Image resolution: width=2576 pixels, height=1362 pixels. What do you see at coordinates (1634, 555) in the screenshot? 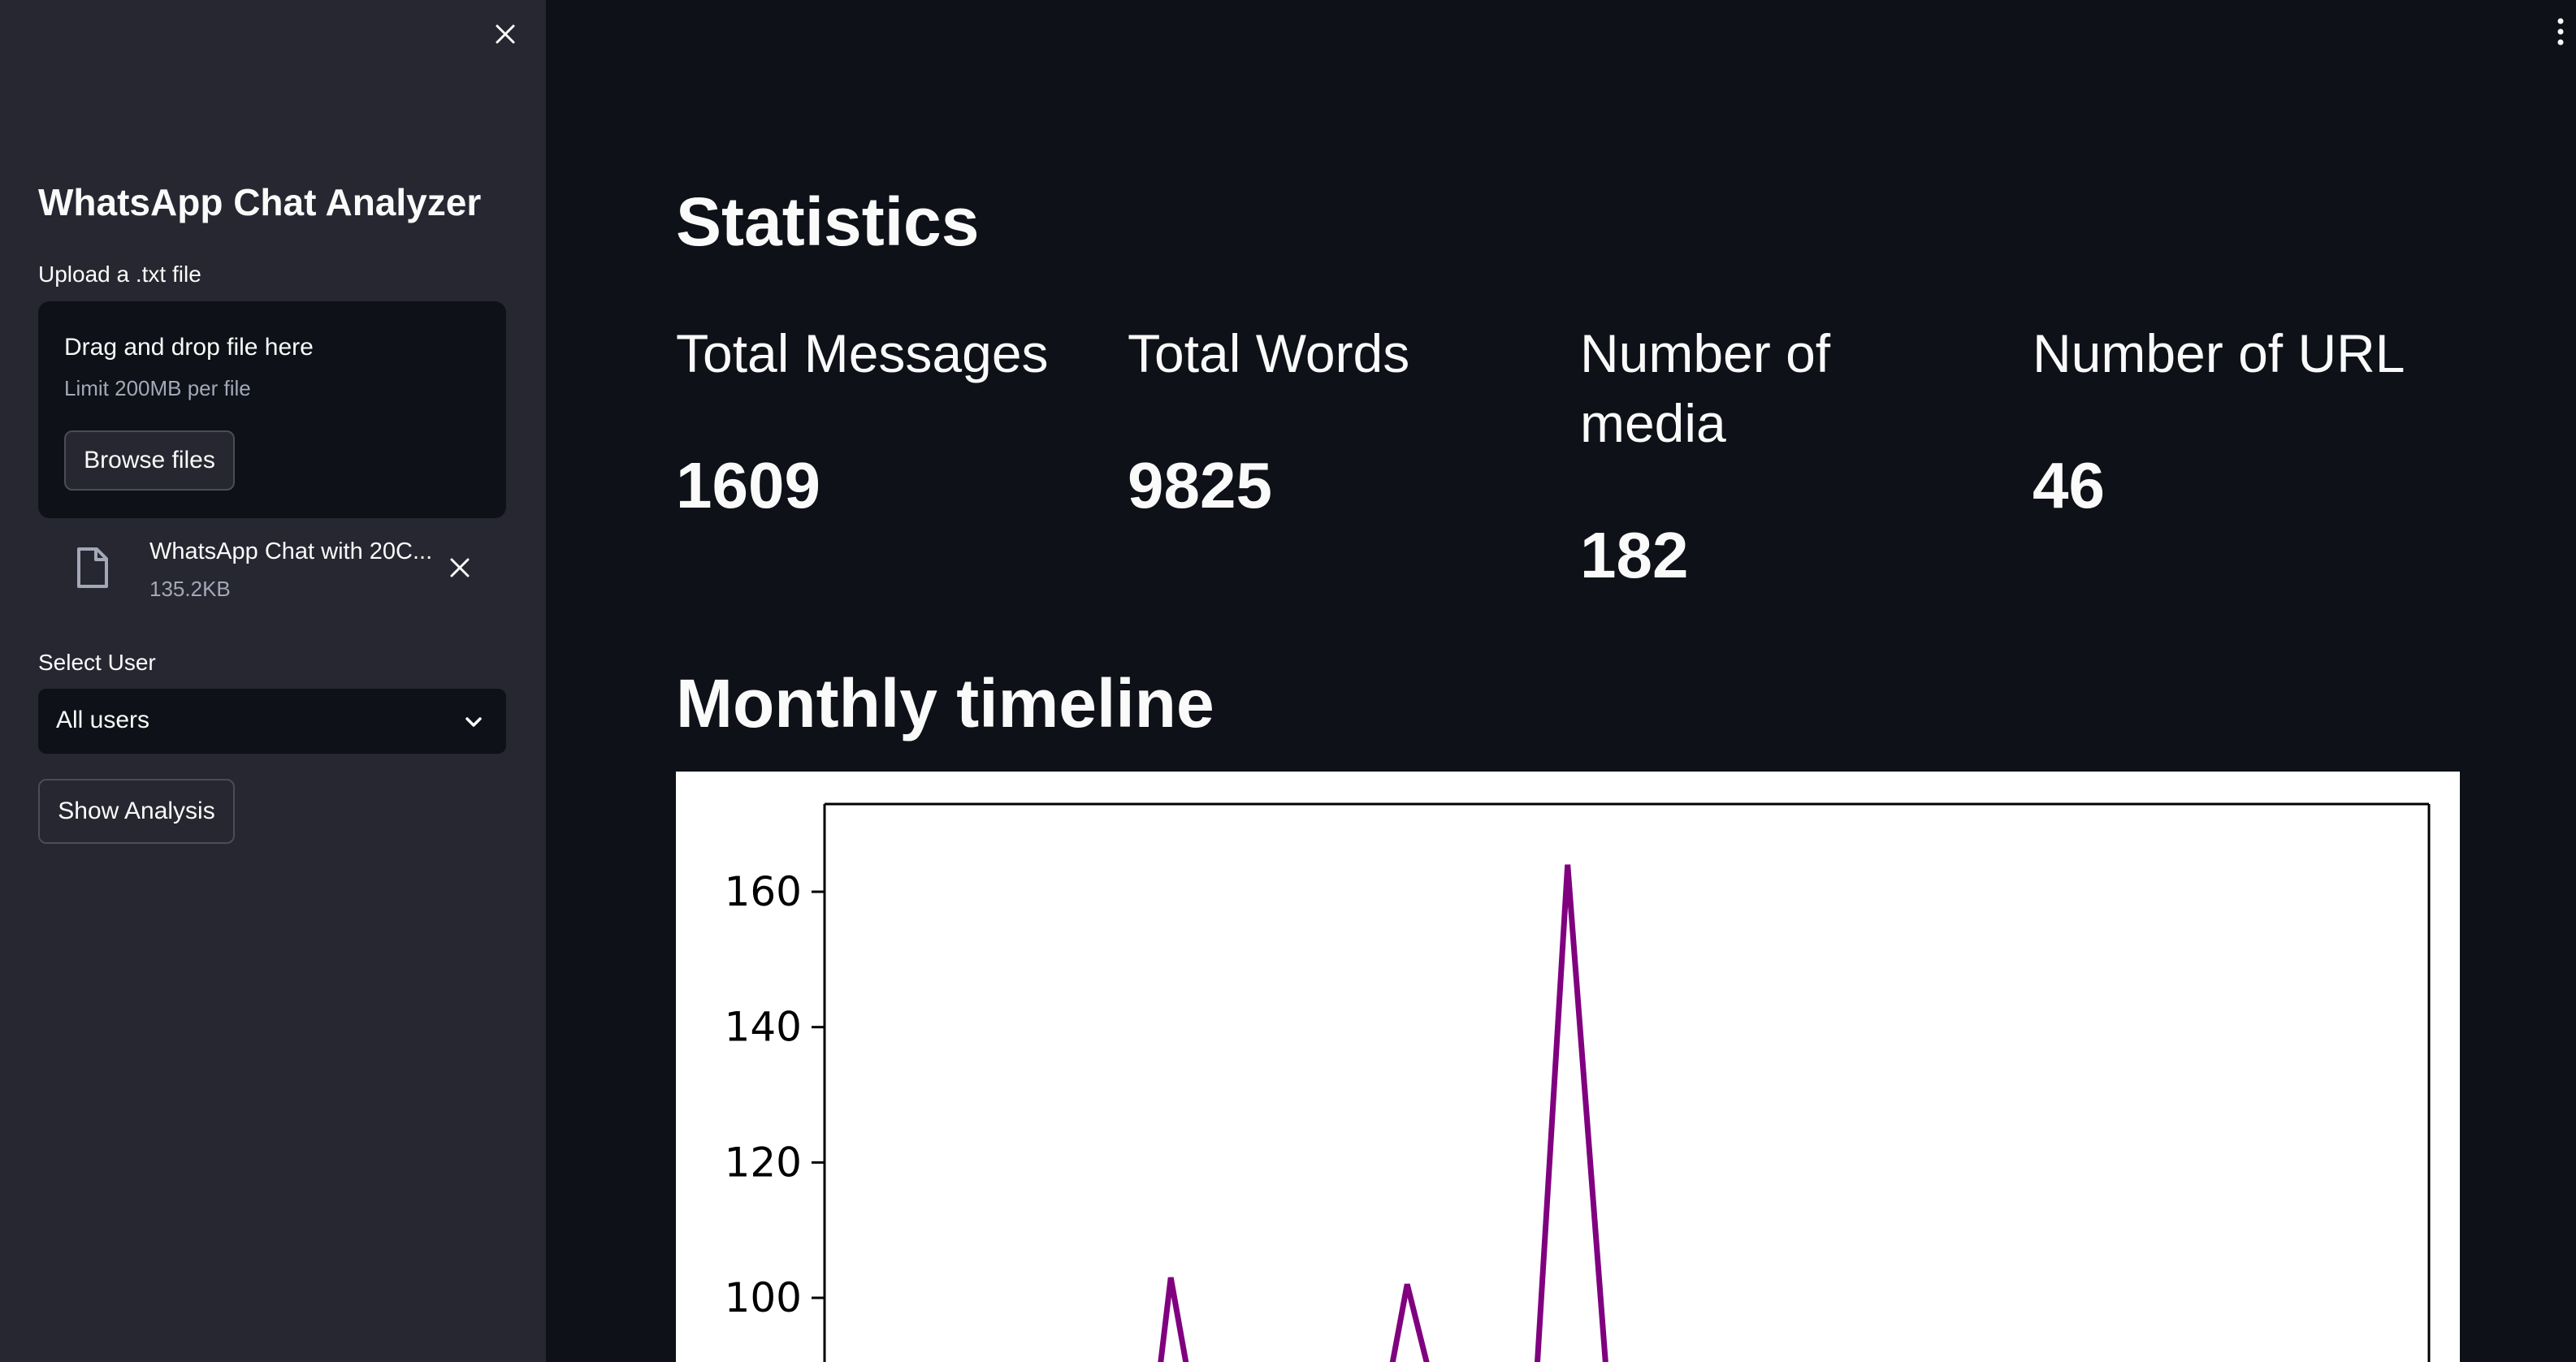
I see `metric-value: 182` at bounding box center [1634, 555].